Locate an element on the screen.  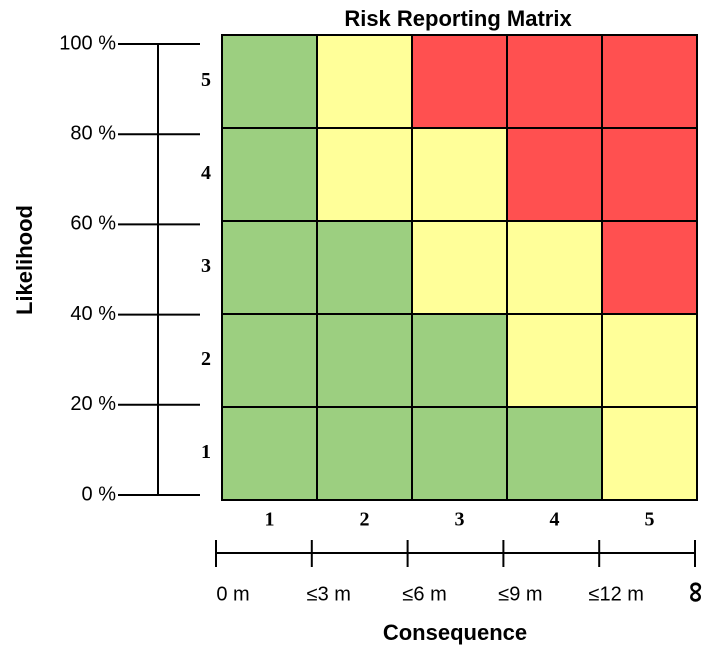
x-tick-label: ≤12 m is located at coordinates (615, 594).